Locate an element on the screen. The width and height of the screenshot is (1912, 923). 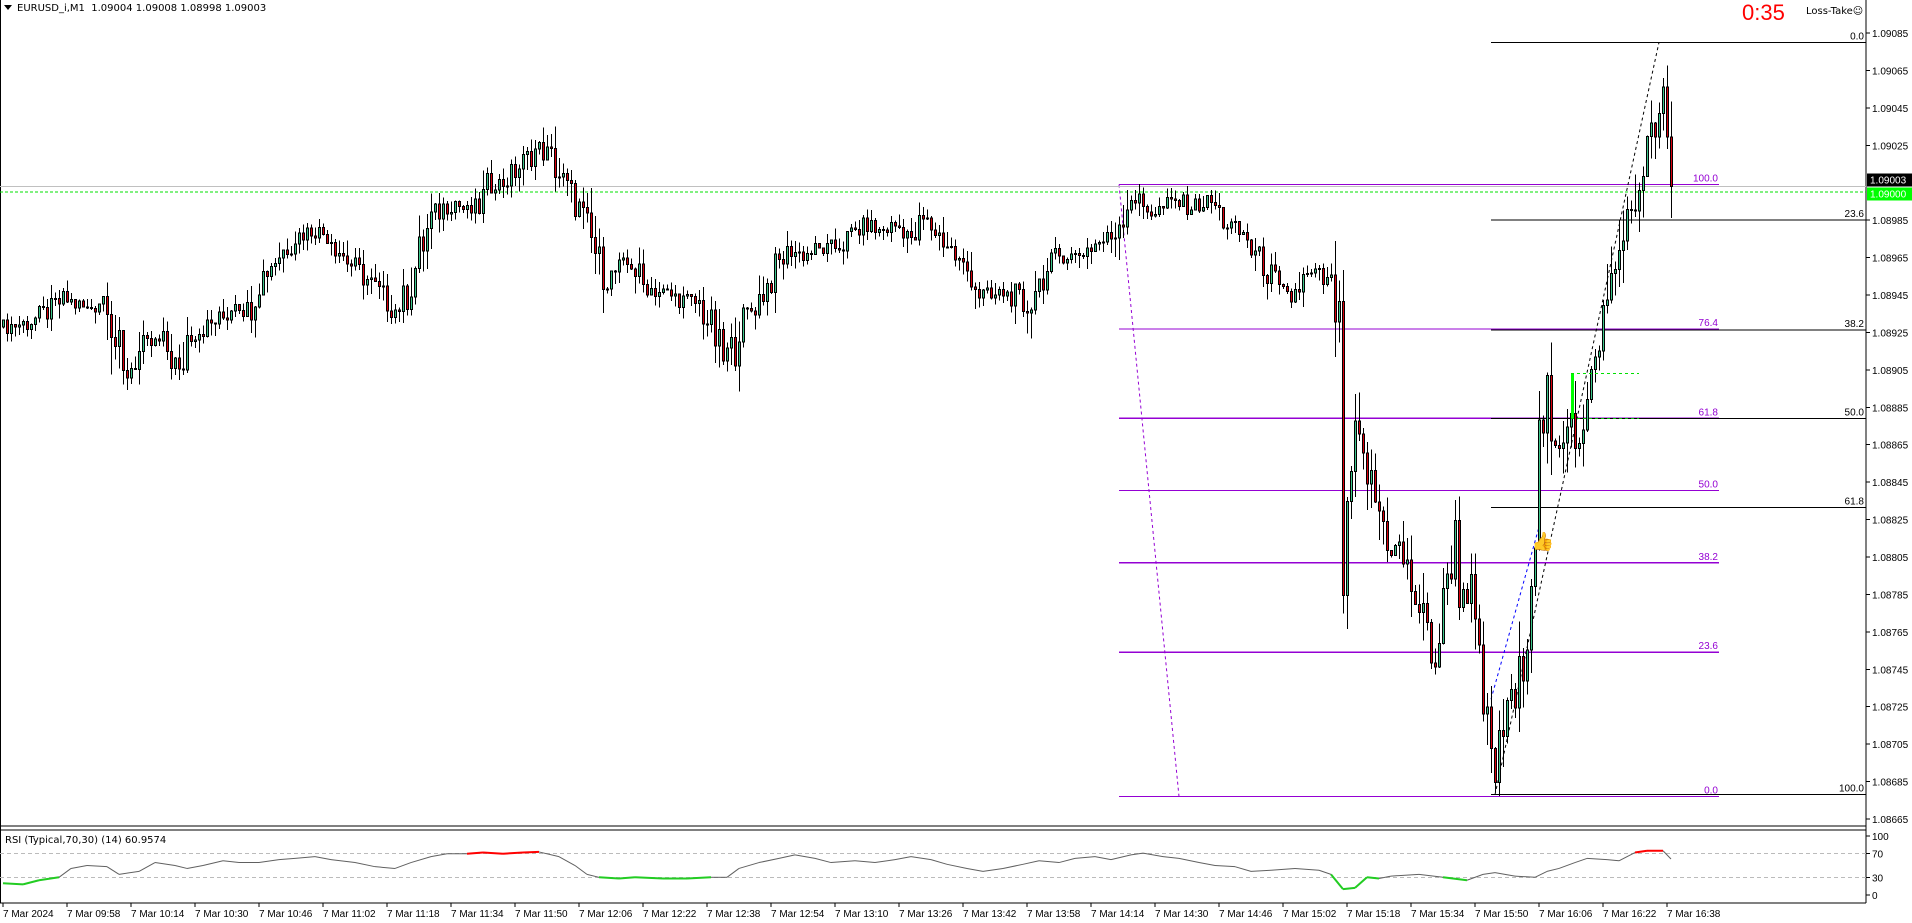
dropdown-triangle-icon is located at coordinates (8, 7).